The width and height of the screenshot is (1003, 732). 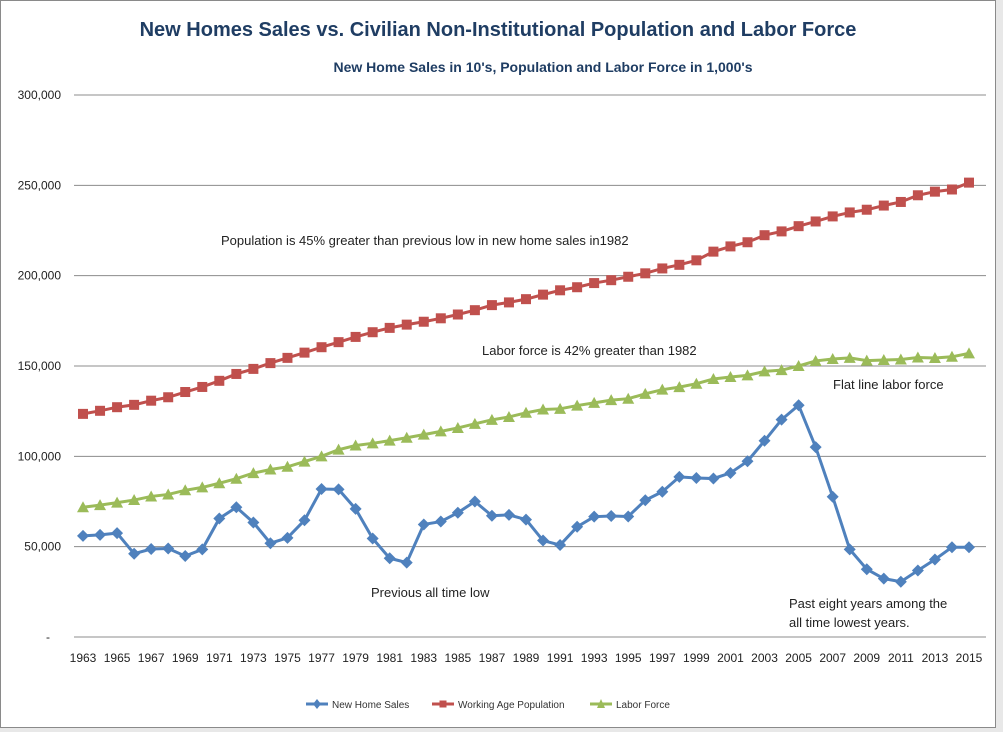 What do you see at coordinates (935, 658) in the screenshot?
I see `x-tick-label: 2013` at bounding box center [935, 658].